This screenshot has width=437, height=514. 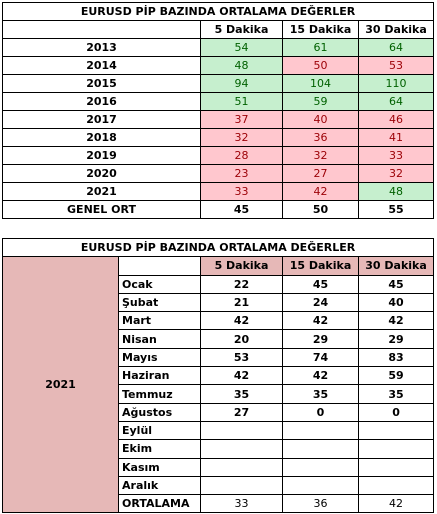 I want to click on year-row: 2016 51 59 64, so click(x=218, y=101).